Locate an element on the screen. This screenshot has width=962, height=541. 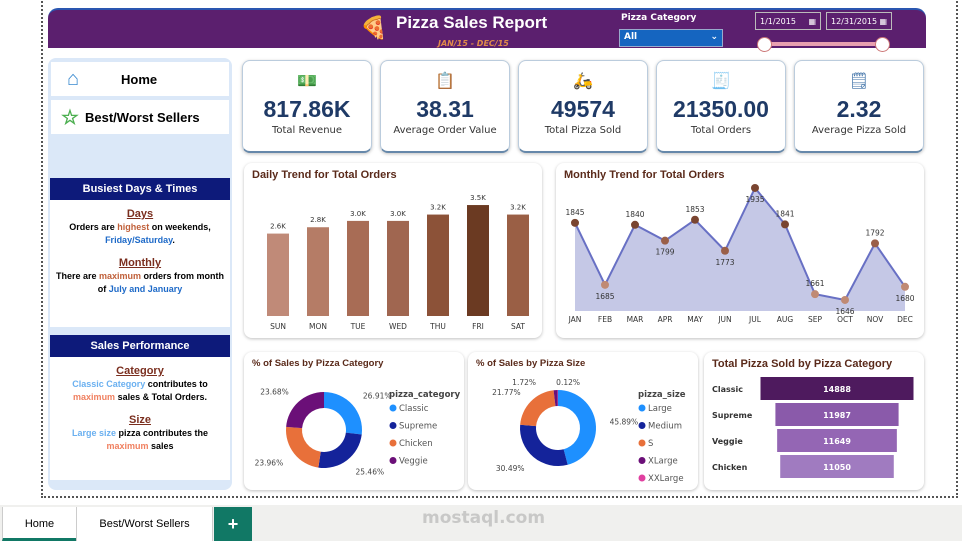
start-date-input: 1/1/2015 ▦ is located at coordinates (788, 21).